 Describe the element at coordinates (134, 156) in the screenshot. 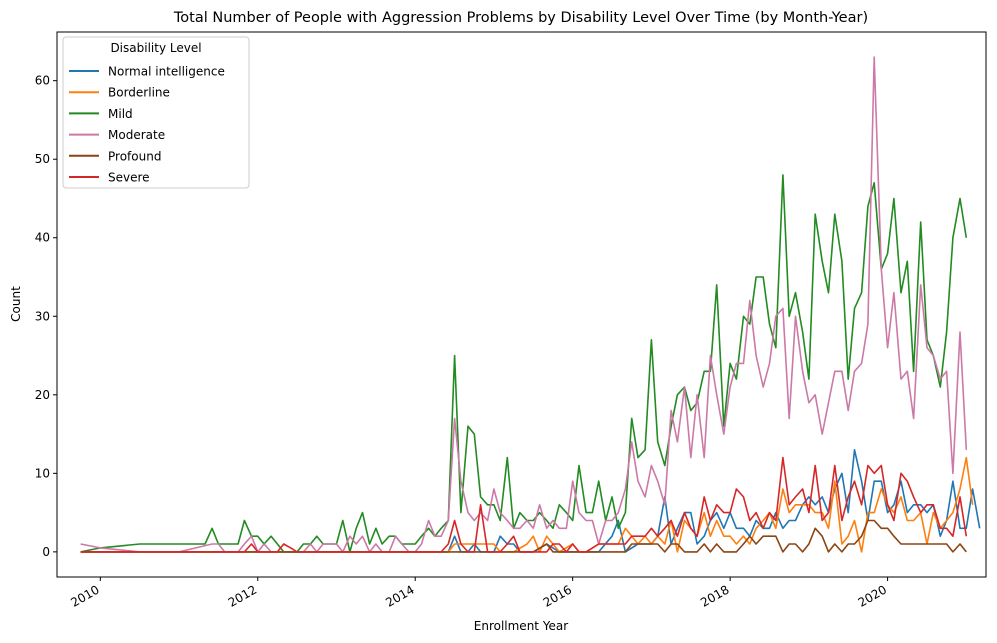

I see `legend-label: Profound` at that location.